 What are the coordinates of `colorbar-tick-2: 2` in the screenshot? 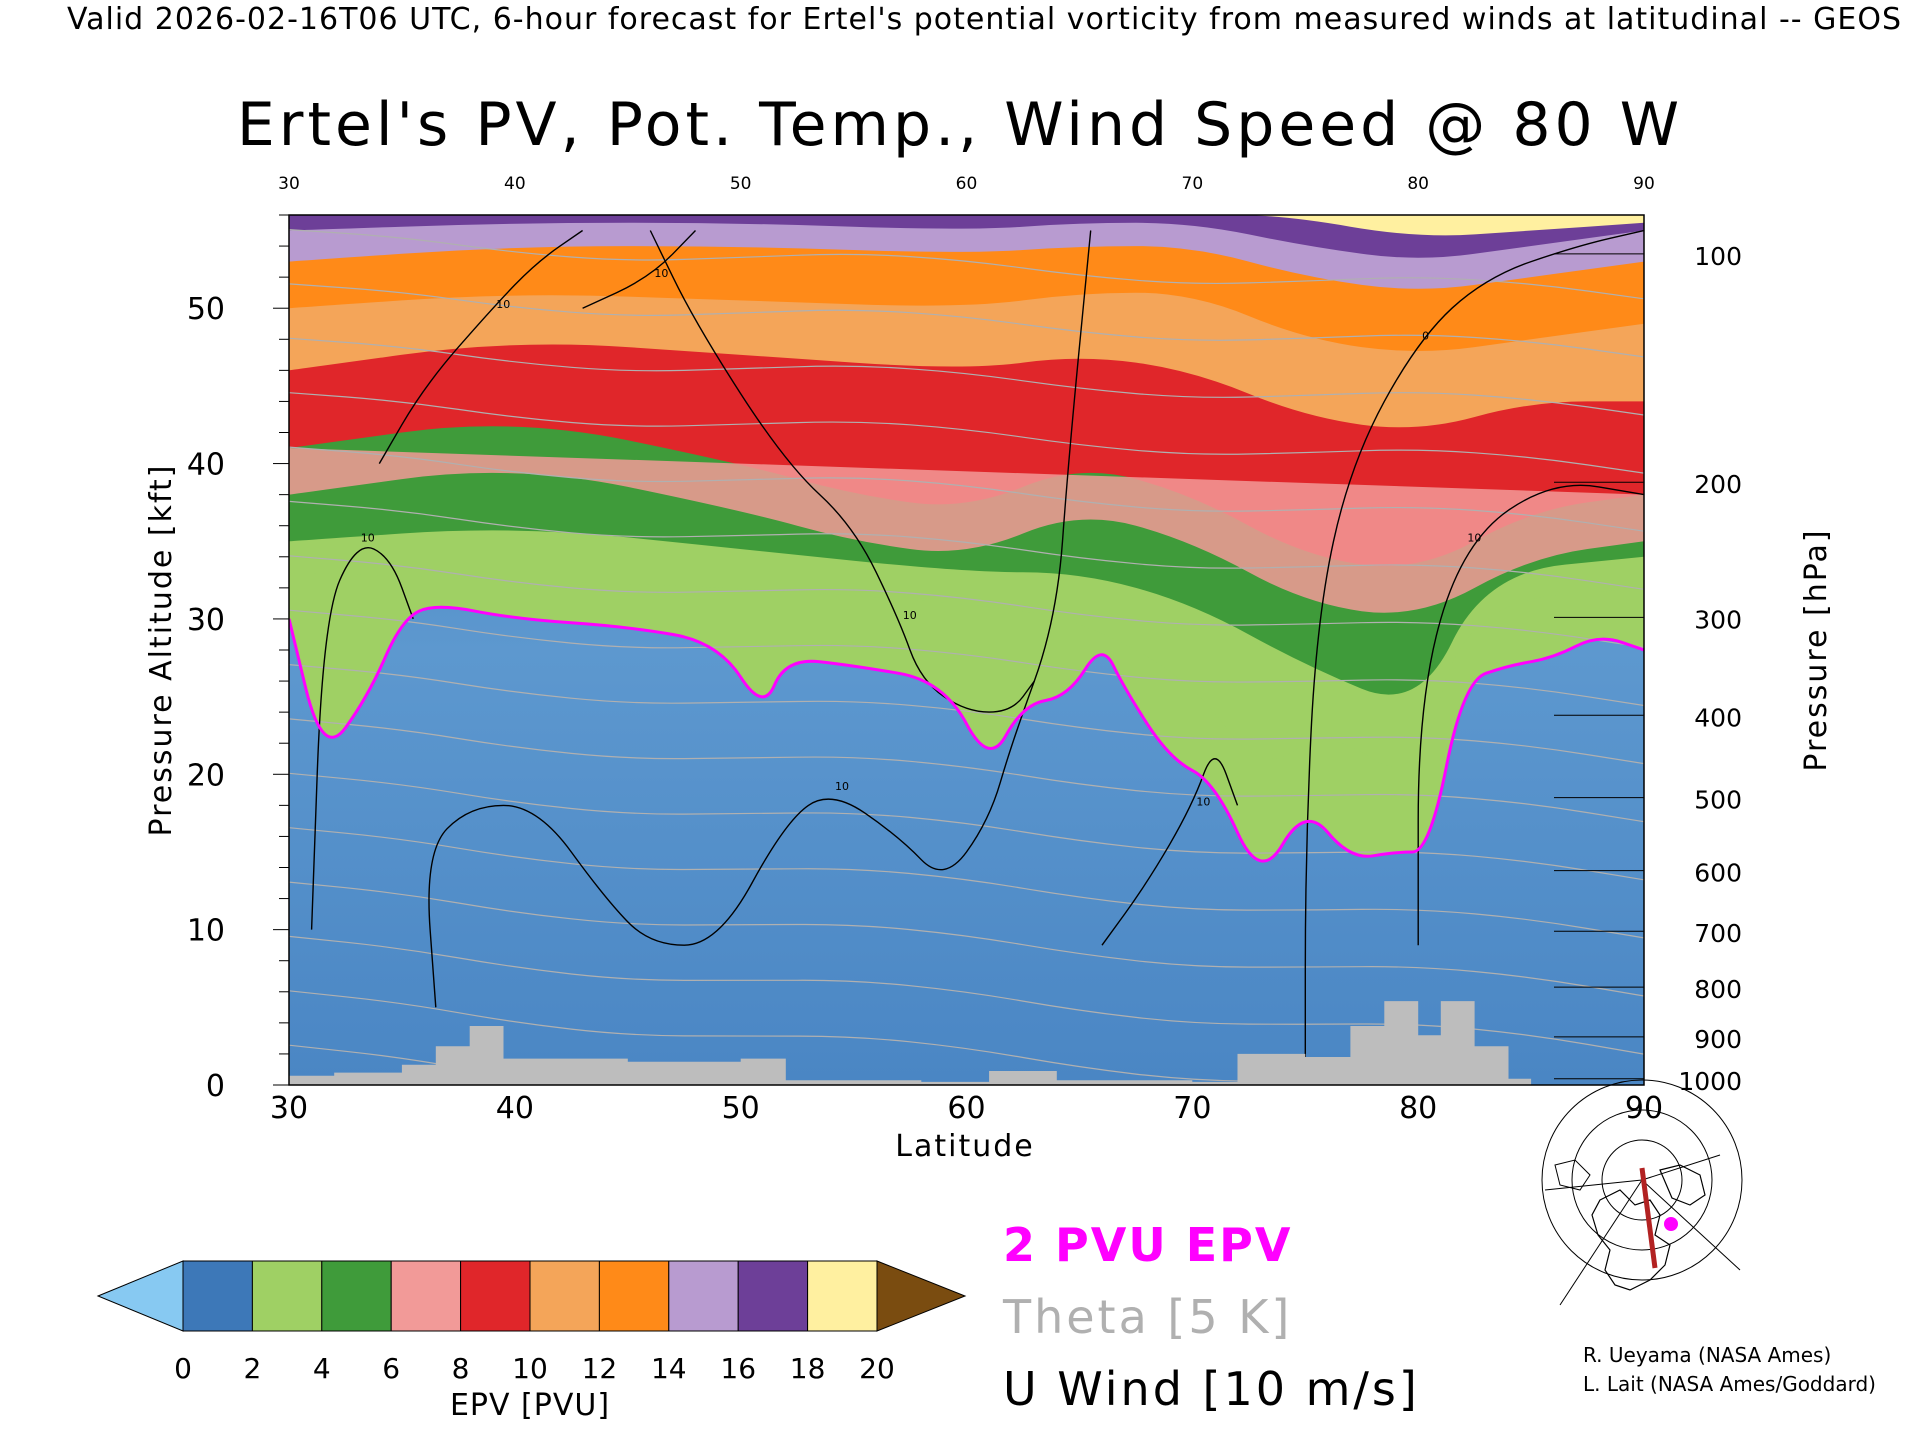 It's located at (252, 1368).